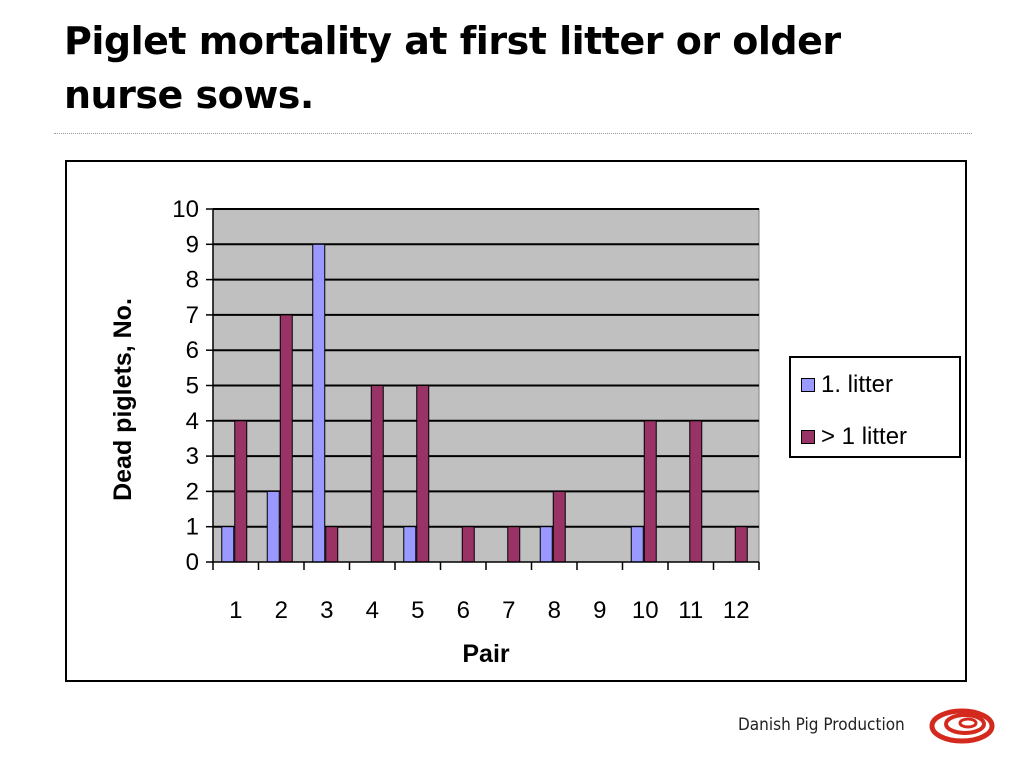  I want to click on y-tick-label: 1, so click(192, 527).